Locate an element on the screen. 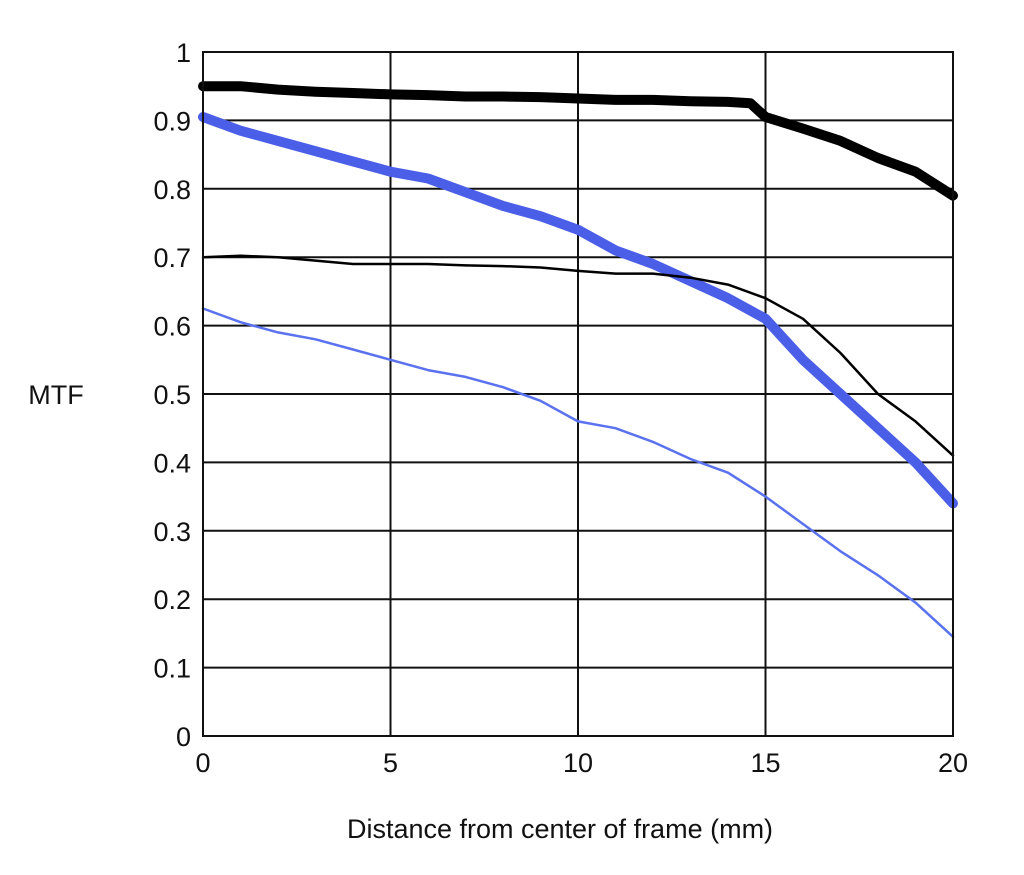 The height and width of the screenshot is (875, 1024). x-axis-label: Distance from center of frame (mm) is located at coordinates (560, 829).